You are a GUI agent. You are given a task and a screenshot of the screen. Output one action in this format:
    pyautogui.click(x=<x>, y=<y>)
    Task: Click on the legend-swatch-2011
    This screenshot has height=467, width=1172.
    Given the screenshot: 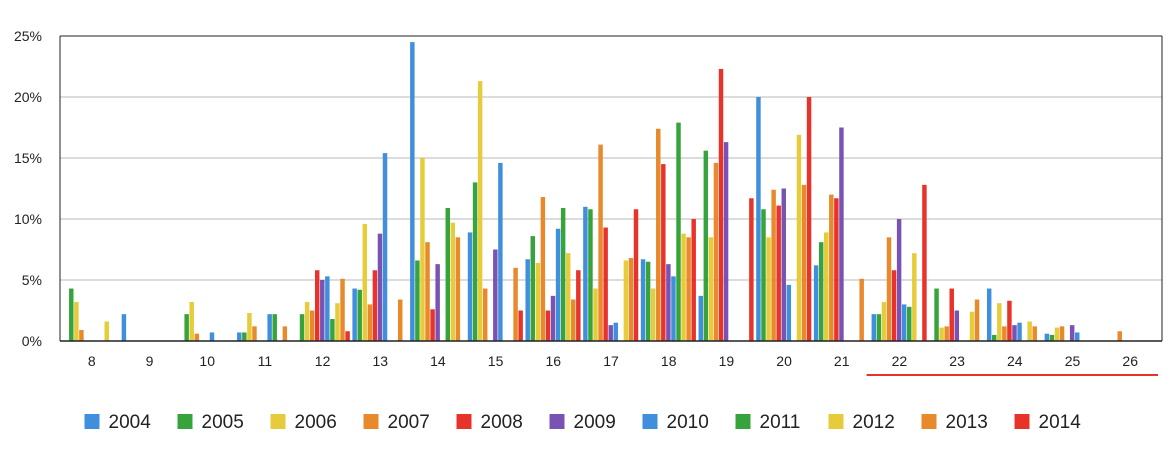 What is the action you would take?
    pyautogui.click(x=743, y=421)
    